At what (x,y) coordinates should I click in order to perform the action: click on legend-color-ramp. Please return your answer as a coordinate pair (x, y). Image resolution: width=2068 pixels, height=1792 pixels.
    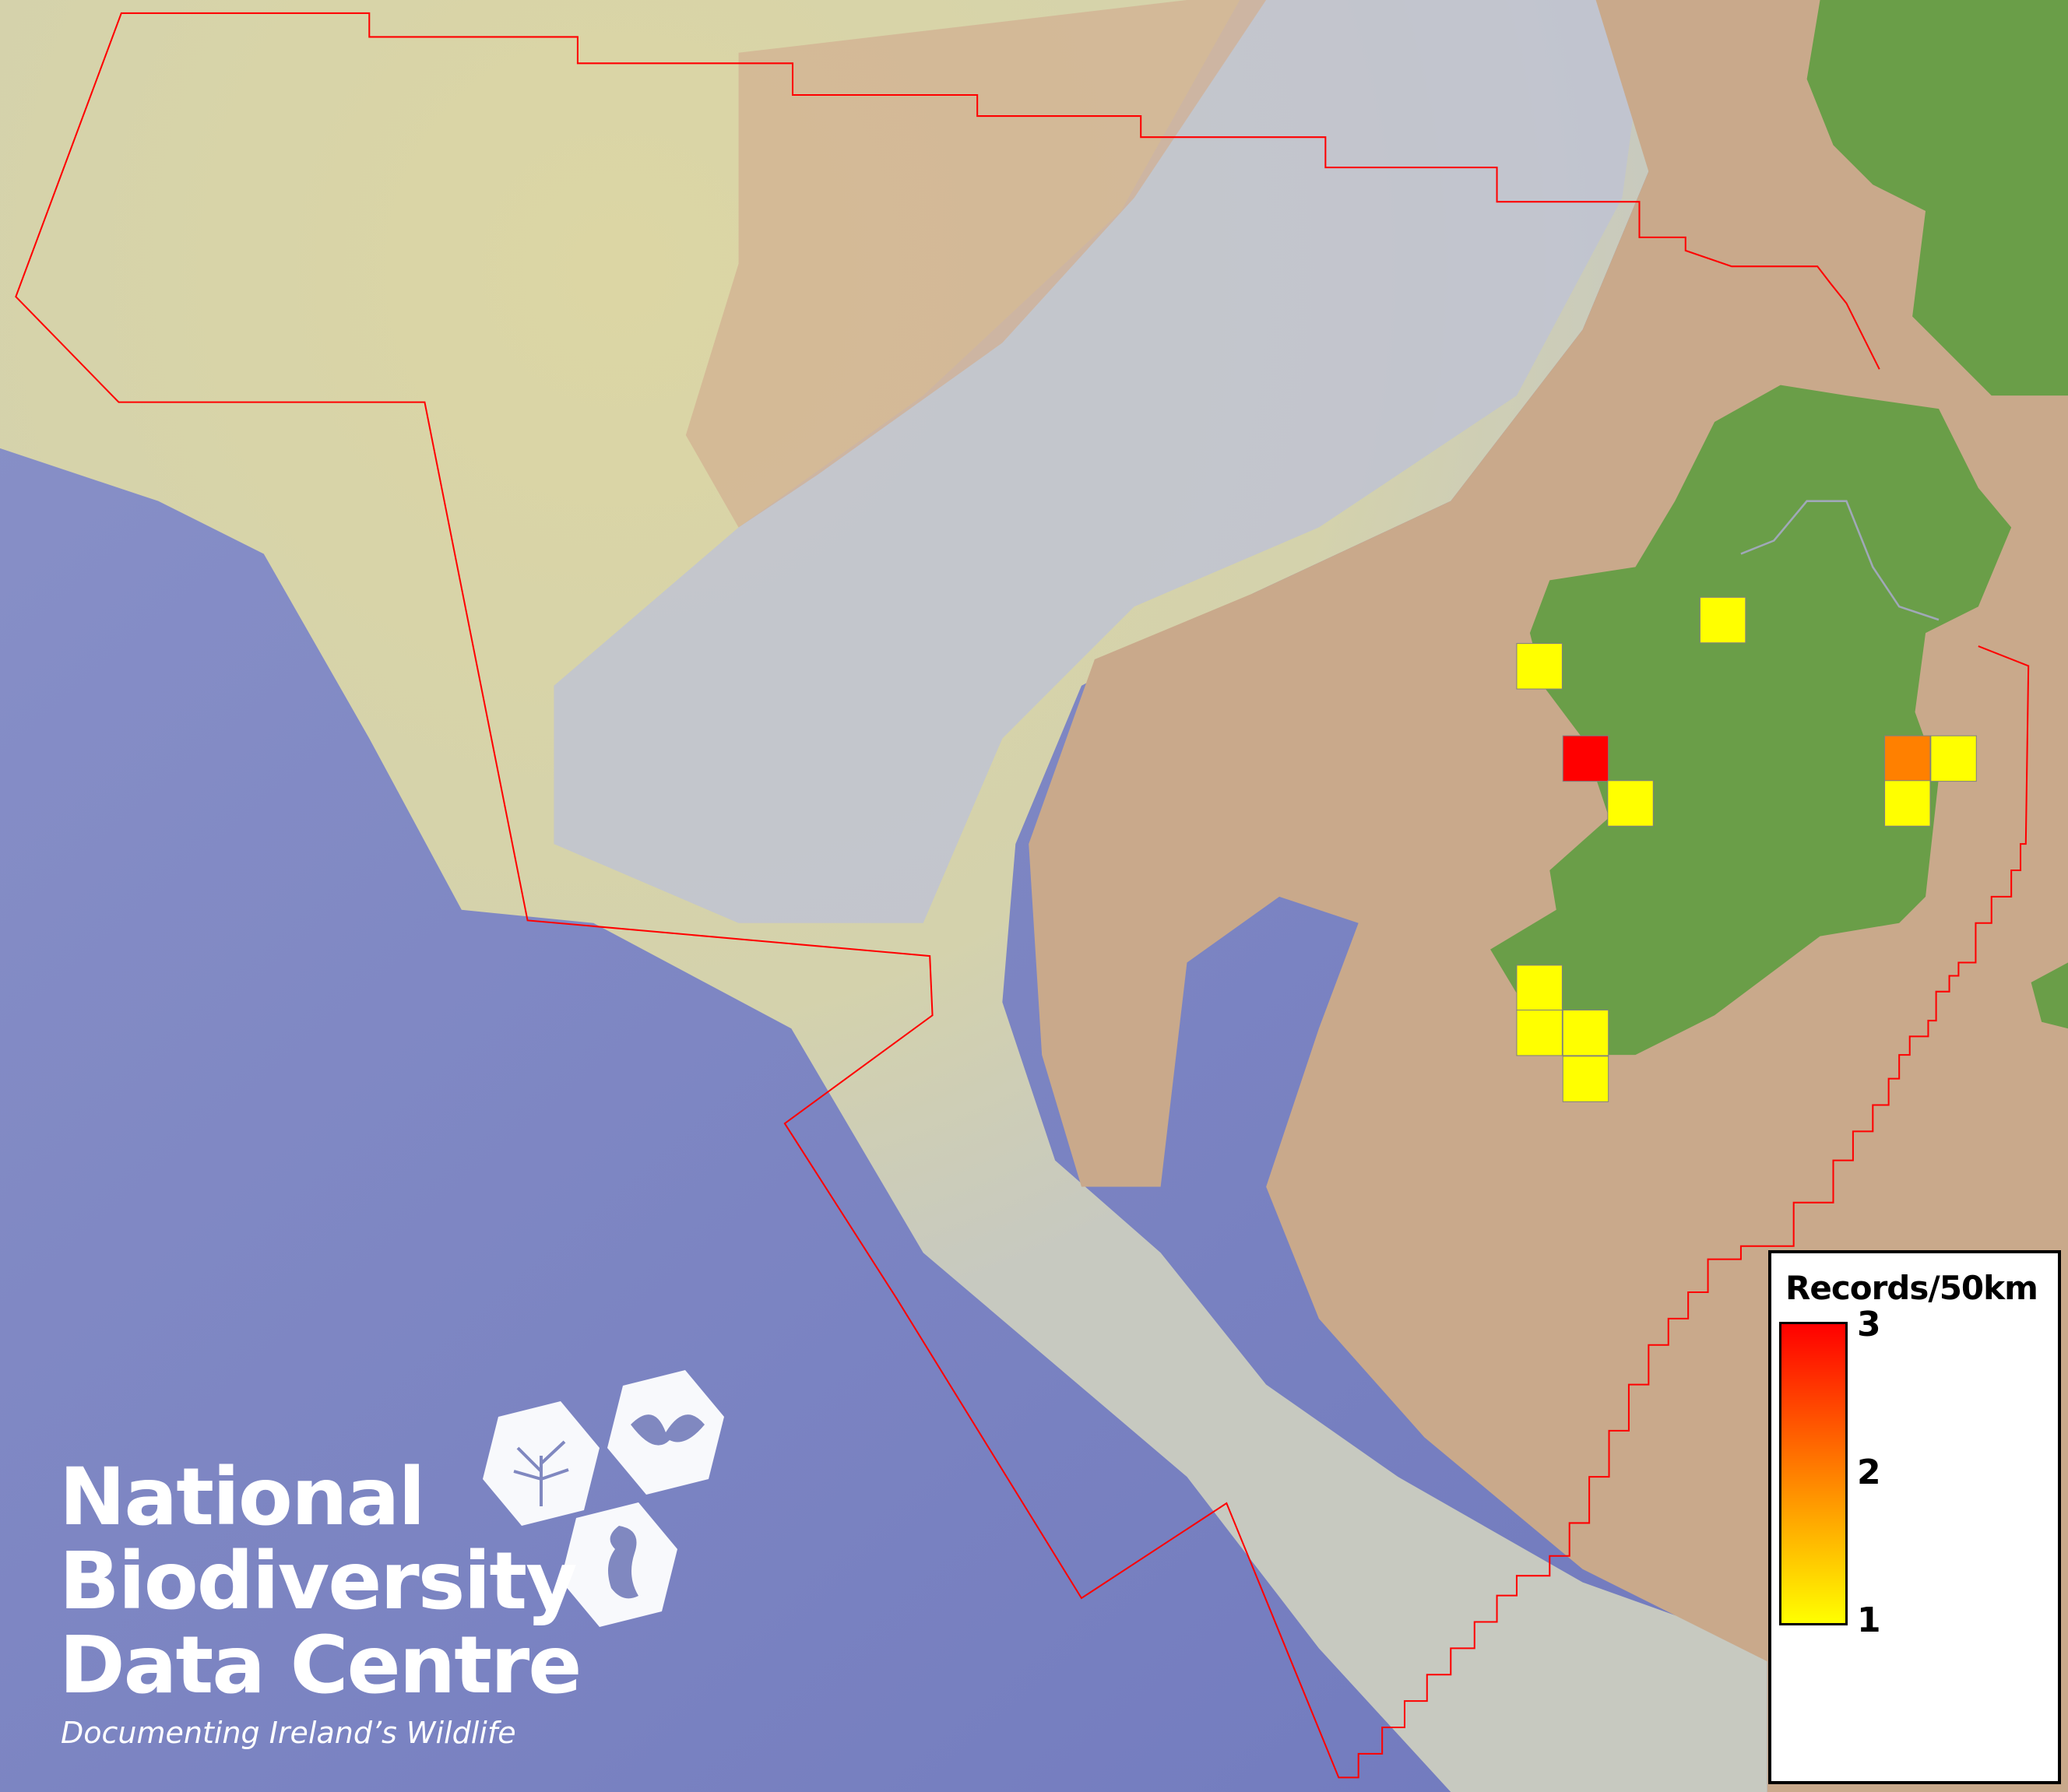
    Looking at the image, I should click on (1814, 1473).